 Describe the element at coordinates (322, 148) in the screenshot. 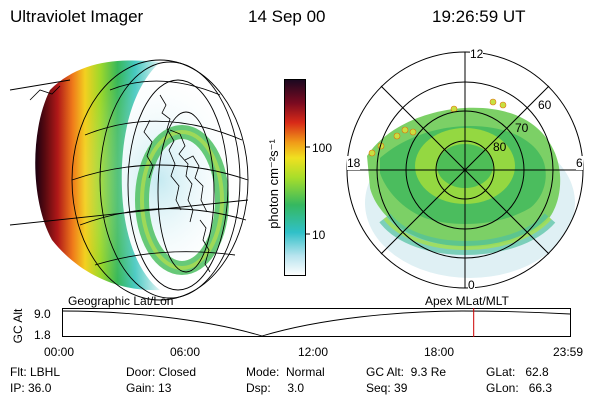

I see `colorbar-tick-100: 100` at that location.